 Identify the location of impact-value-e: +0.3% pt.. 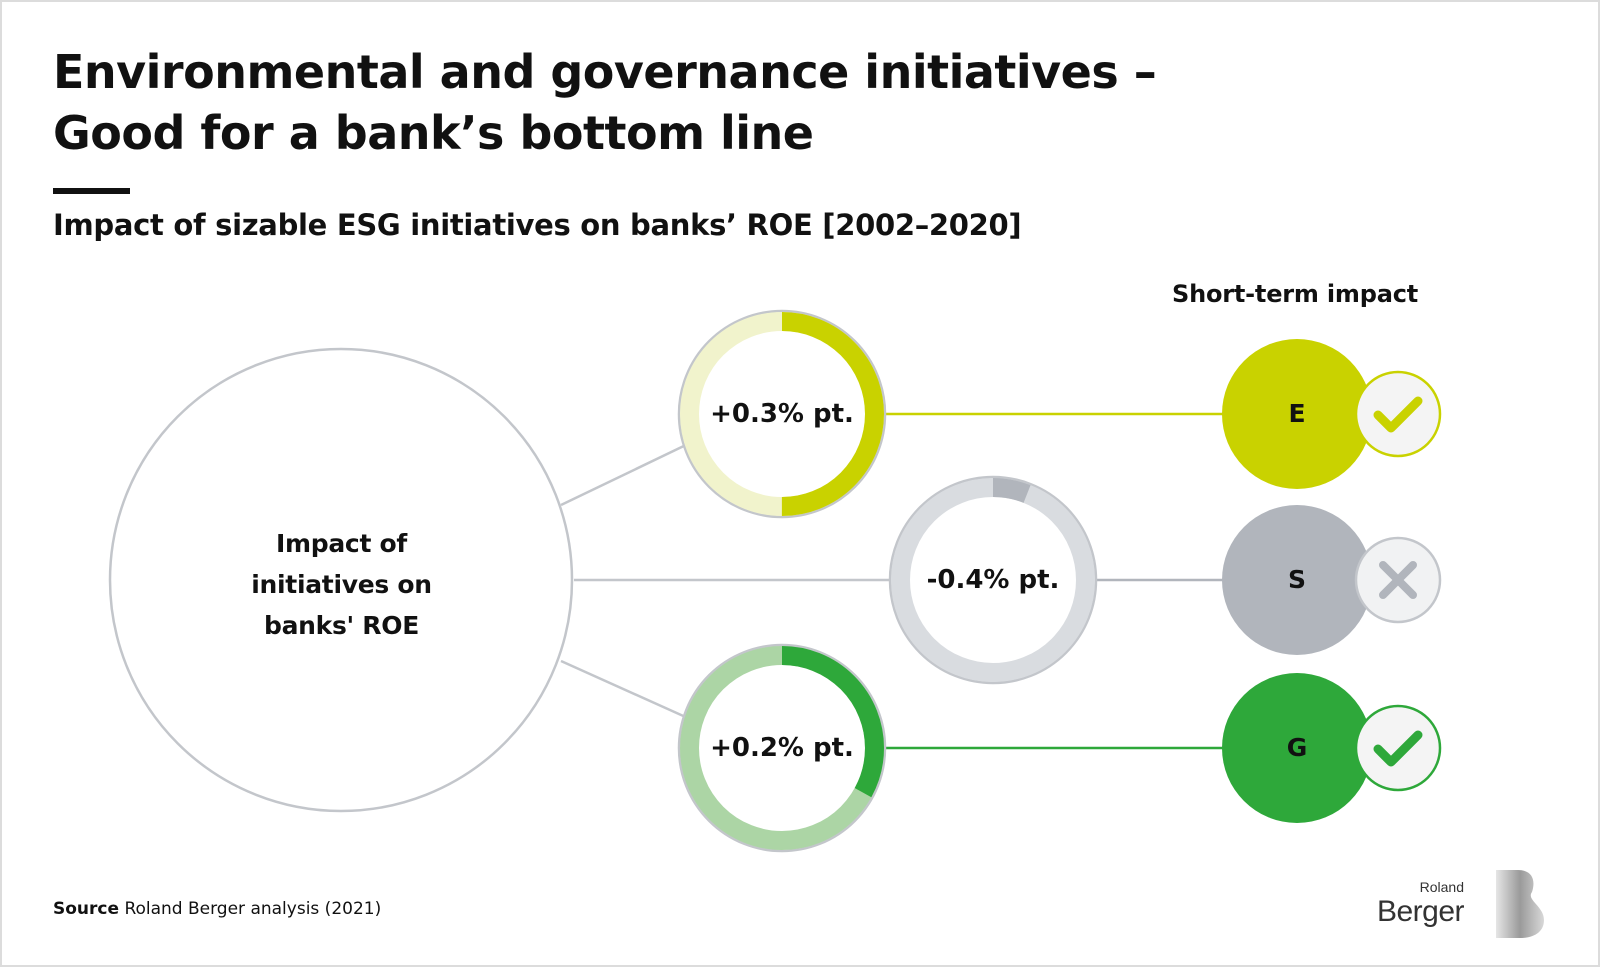
(782, 414).